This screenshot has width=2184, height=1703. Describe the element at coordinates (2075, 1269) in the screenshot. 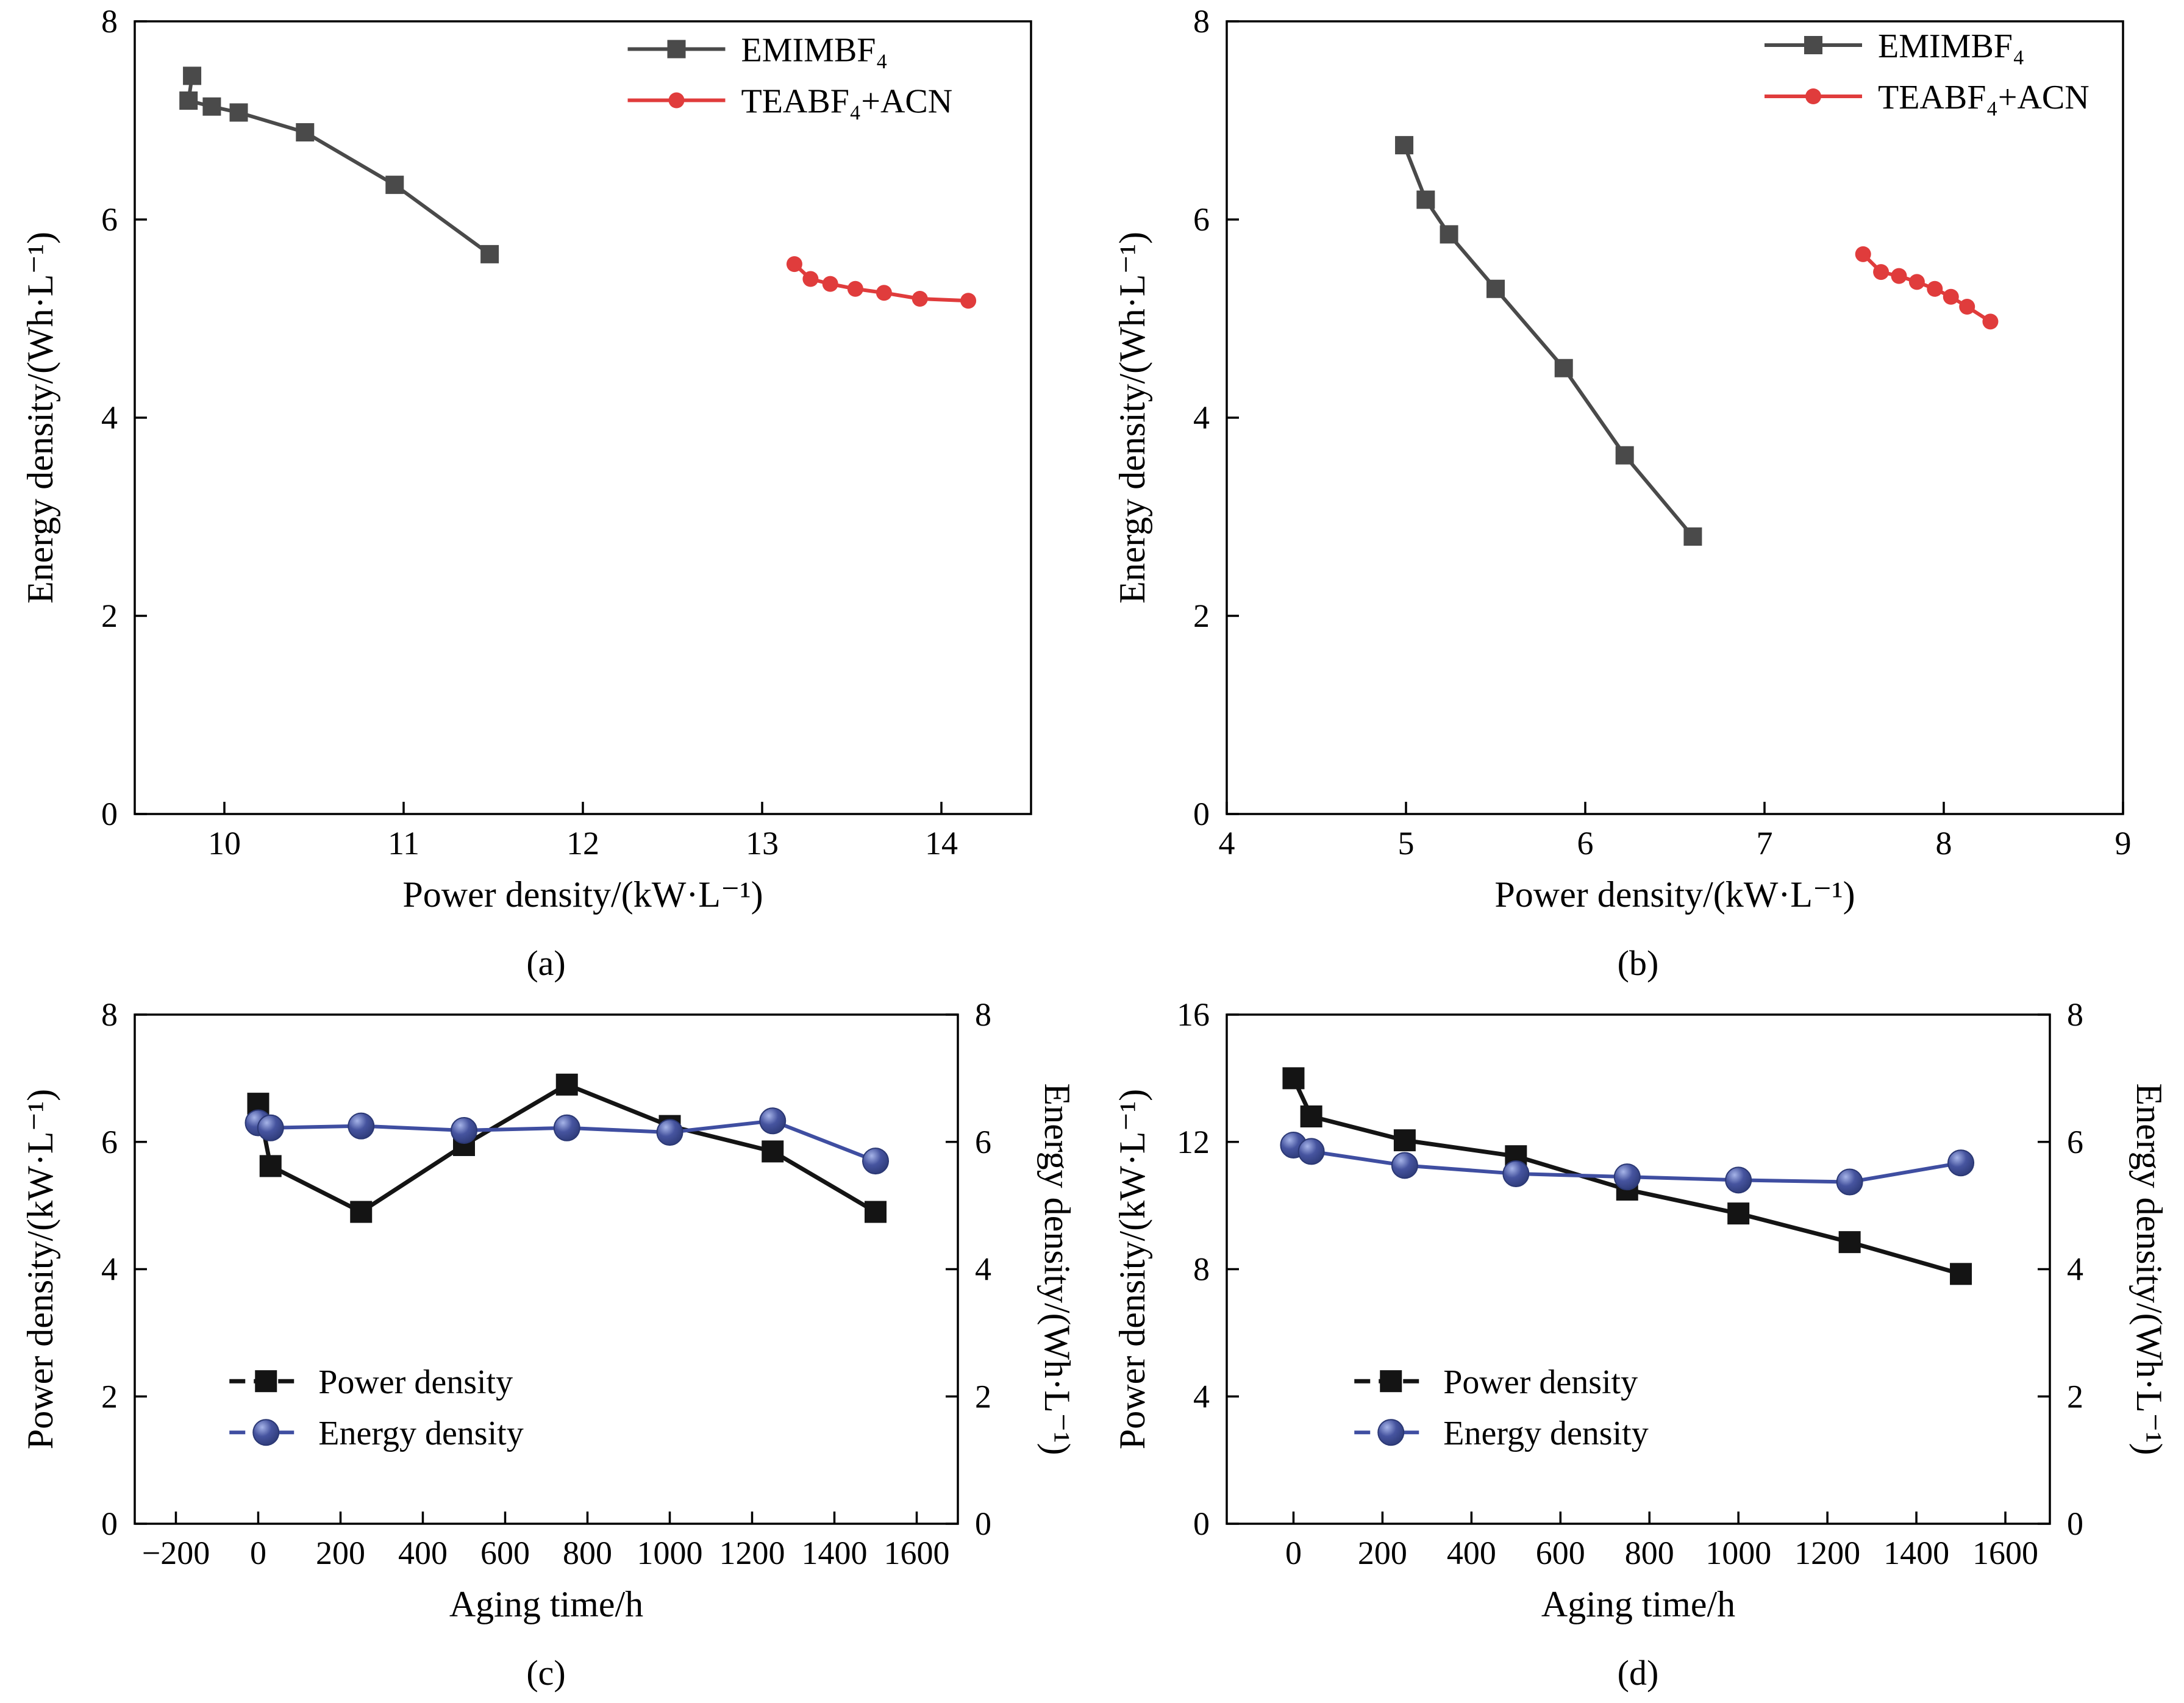

I see `y2-tick-label: 4` at that location.